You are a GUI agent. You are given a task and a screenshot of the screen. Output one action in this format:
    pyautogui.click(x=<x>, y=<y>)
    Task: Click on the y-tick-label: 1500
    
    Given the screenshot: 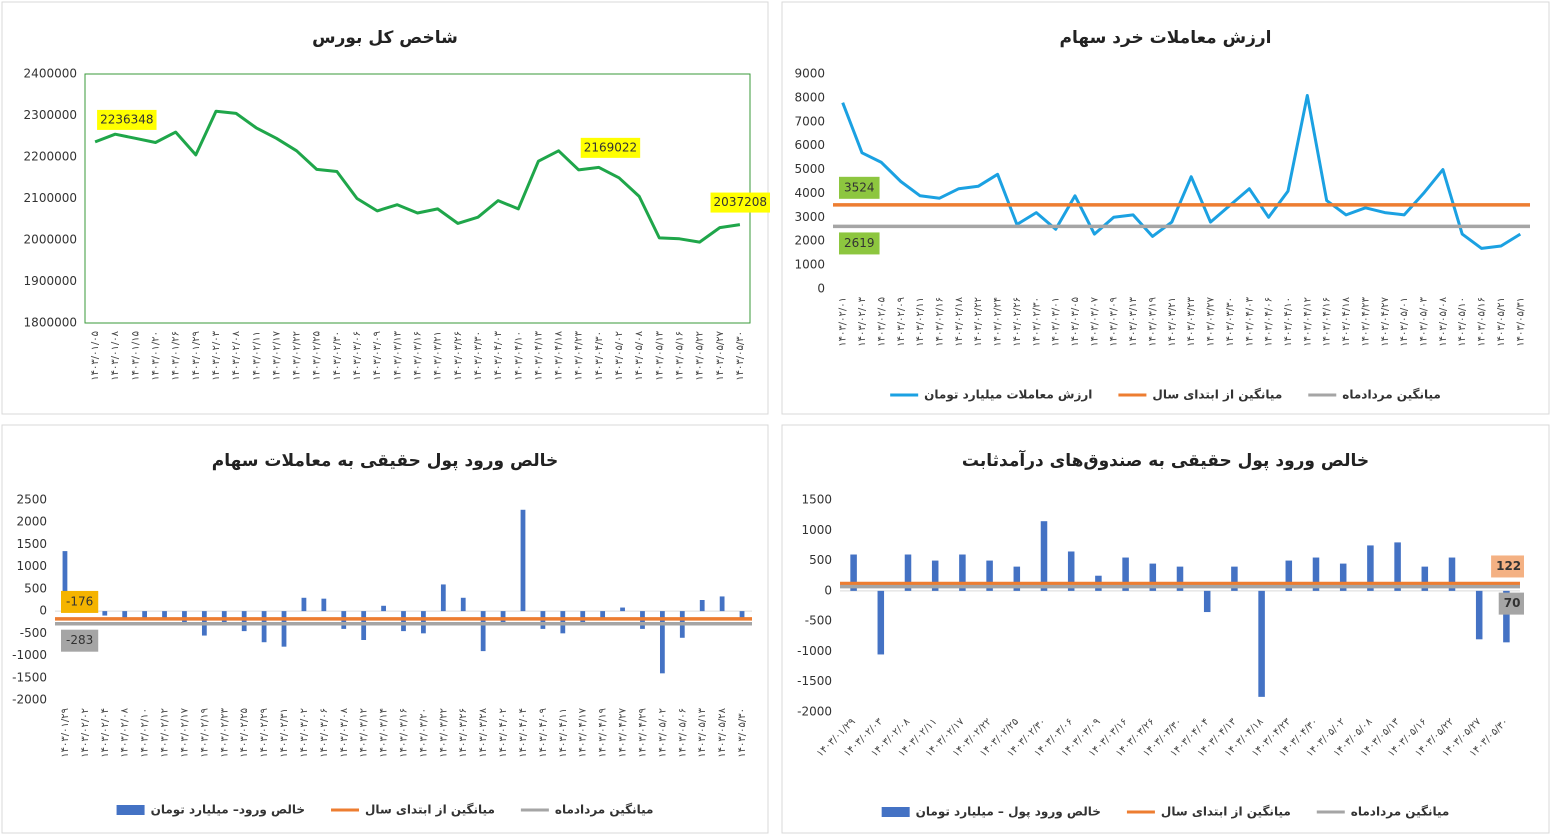 What is the action you would take?
    pyautogui.click(x=816, y=500)
    